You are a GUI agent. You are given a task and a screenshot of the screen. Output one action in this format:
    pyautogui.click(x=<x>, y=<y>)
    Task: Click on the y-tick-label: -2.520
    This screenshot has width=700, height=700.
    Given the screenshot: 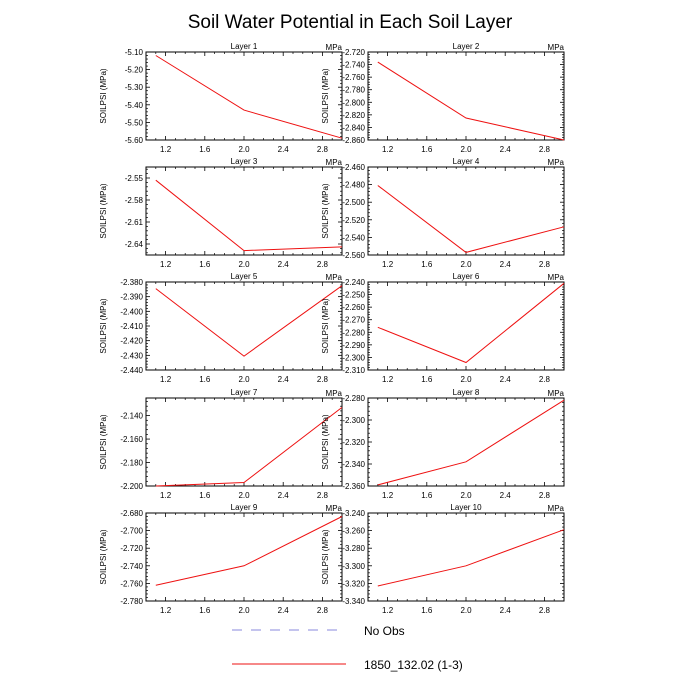 What is the action you would take?
    pyautogui.click(x=353, y=220)
    